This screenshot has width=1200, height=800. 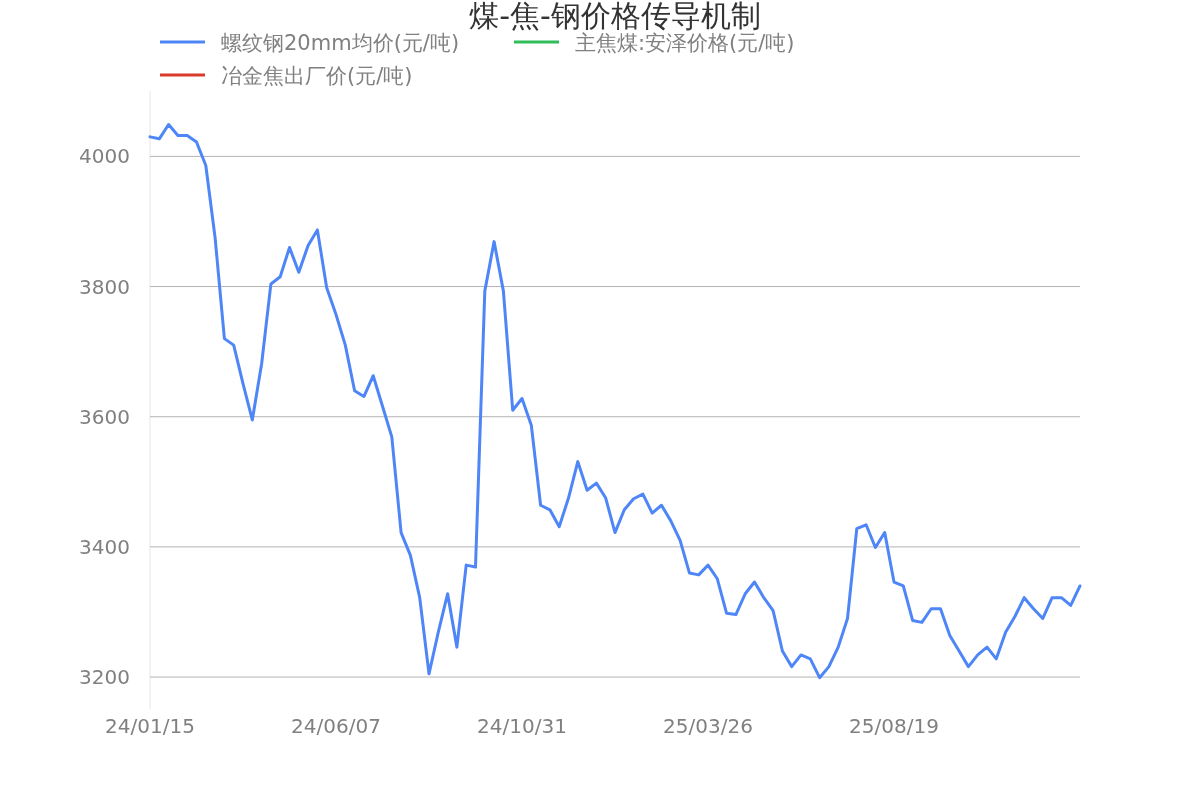 What do you see at coordinates (708, 726) in the screenshot?
I see `x-tick-label: 25/03/26` at bounding box center [708, 726].